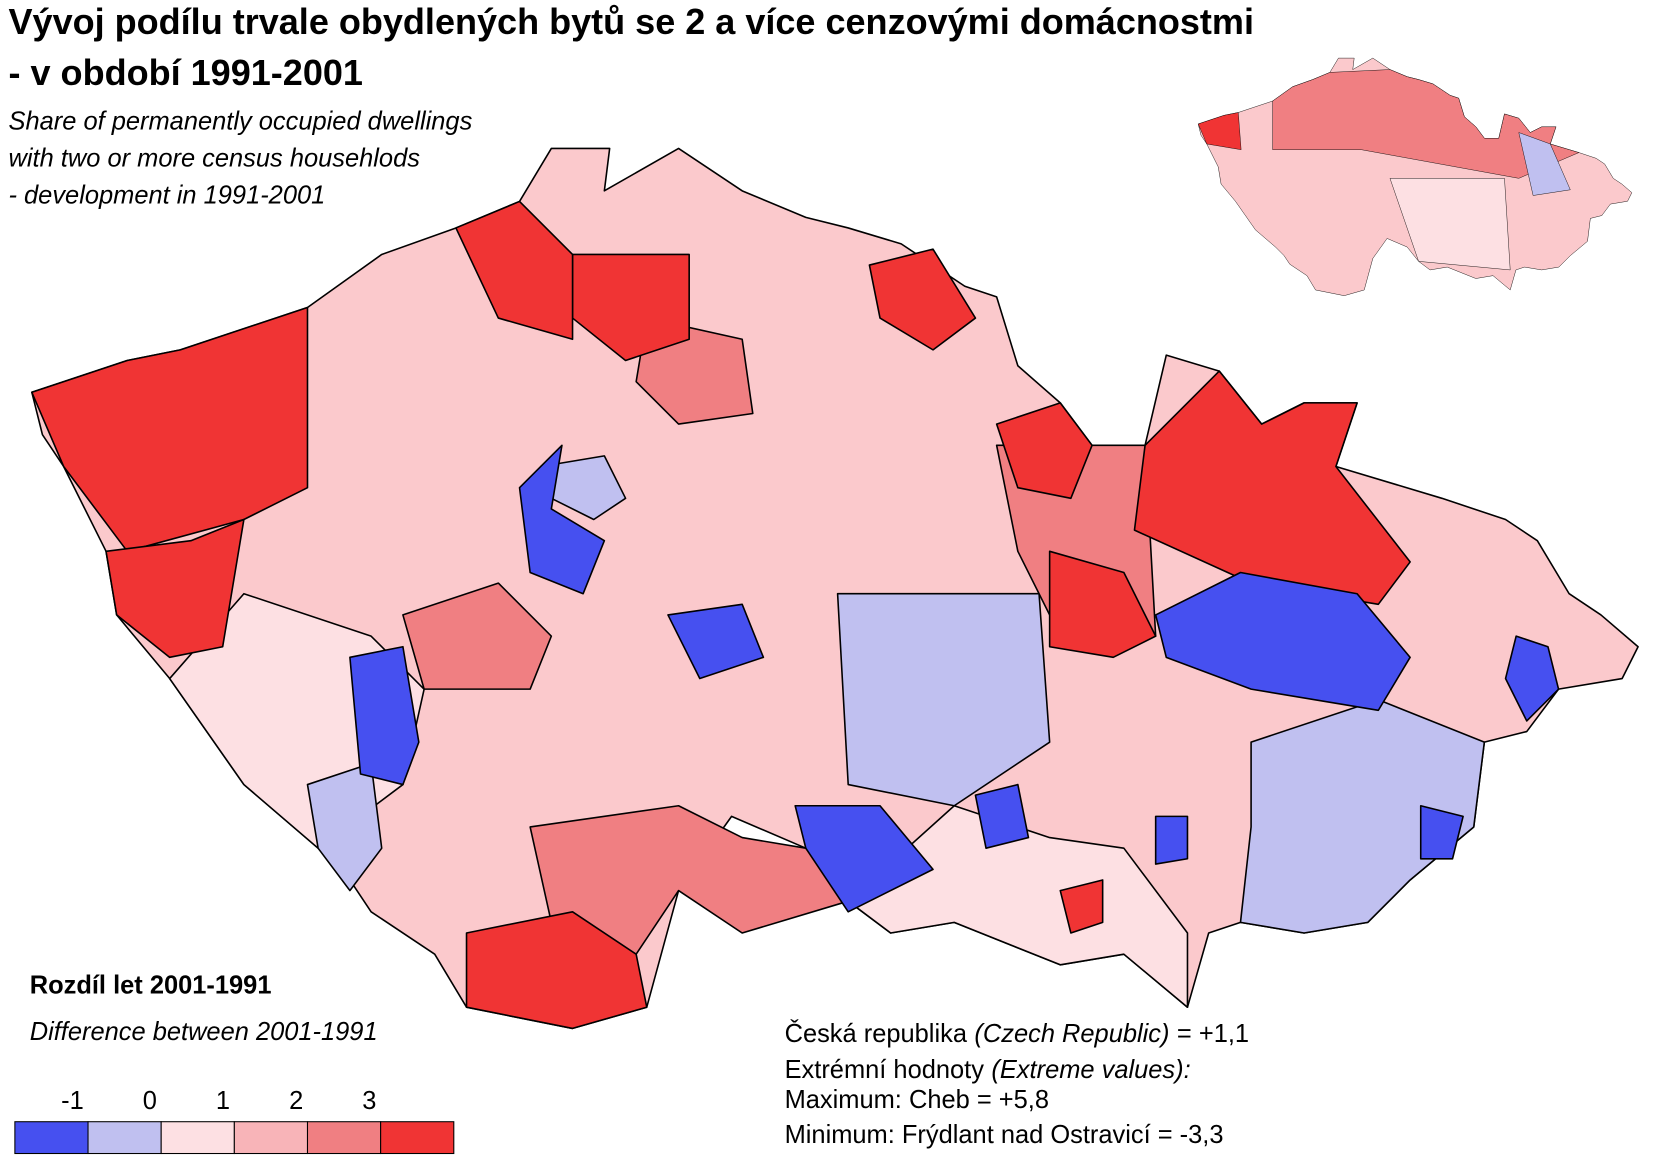 This screenshot has height=1162, width=1654. What do you see at coordinates (1071, 1034) in the screenshot?
I see `note-italic: (Czech Republic)` at bounding box center [1071, 1034].